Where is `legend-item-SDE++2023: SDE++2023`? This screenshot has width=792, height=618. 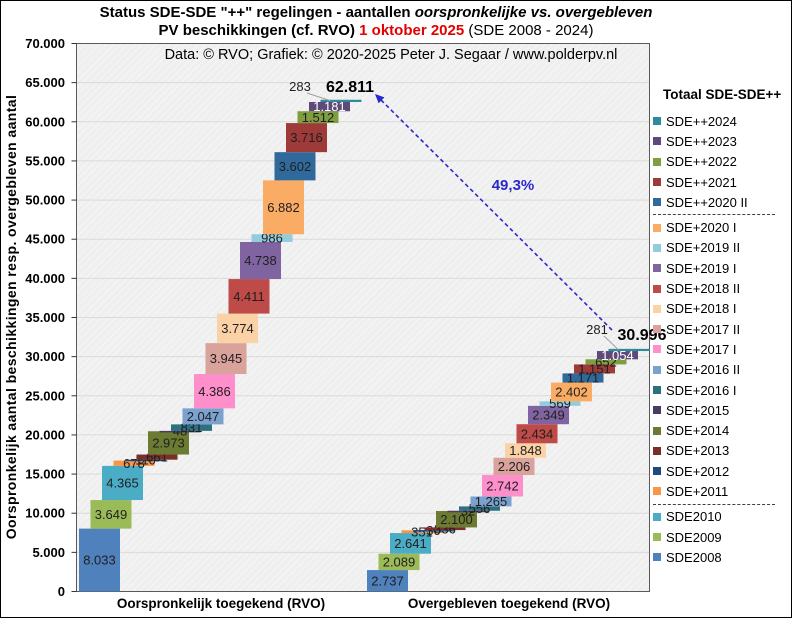
legend-item-SDE++2023: SDE++2023 is located at coordinates (722, 141).